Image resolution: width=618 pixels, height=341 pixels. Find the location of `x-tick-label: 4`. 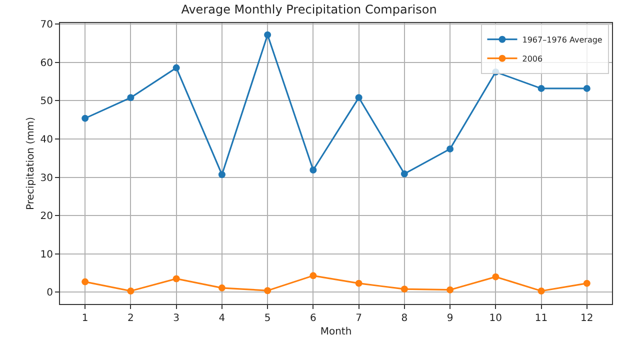

x-tick-label: 4 is located at coordinates (222, 318).